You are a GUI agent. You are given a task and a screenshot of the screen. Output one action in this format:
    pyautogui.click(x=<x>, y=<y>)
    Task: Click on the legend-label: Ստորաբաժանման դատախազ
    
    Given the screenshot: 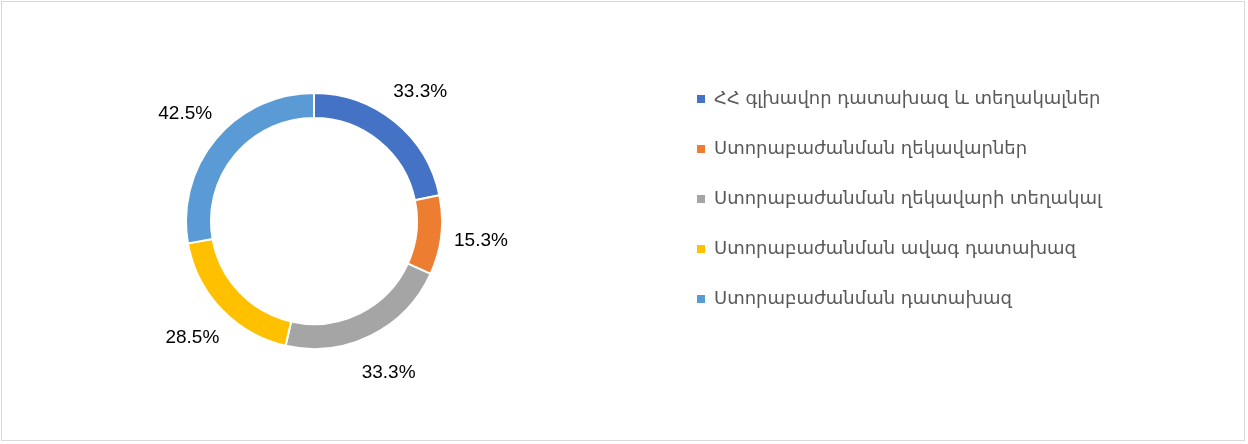 What is the action you would take?
    pyautogui.click(x=863, y=297)
    